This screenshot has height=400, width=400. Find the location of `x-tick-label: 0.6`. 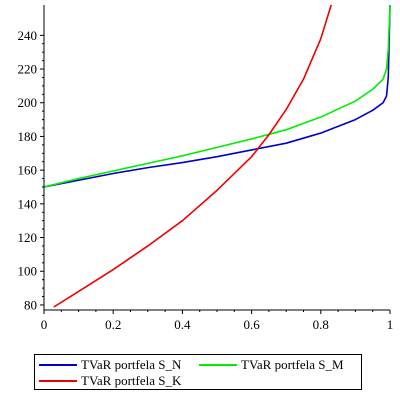

x-tick-label: 0.6 is located at coordinates (251, 324).